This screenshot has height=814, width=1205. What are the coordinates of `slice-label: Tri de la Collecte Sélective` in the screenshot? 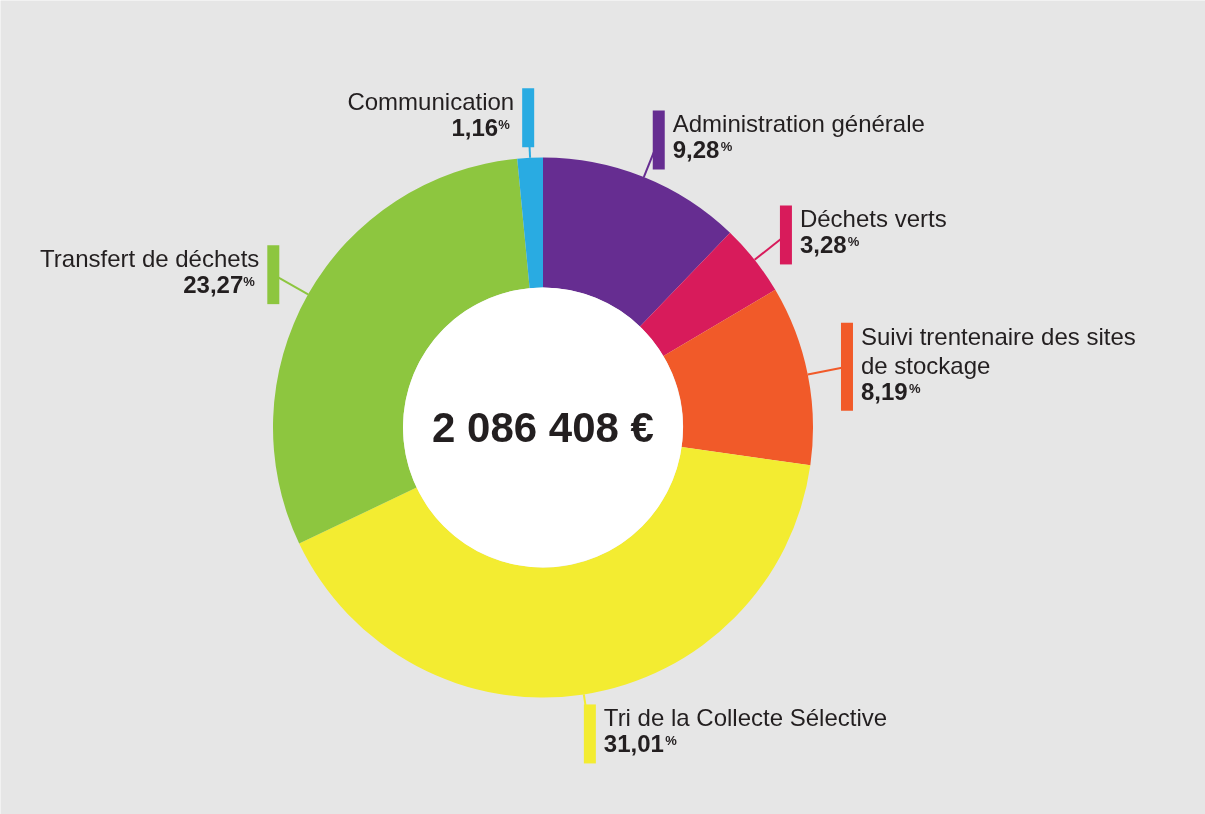 It's located at (745, 718).